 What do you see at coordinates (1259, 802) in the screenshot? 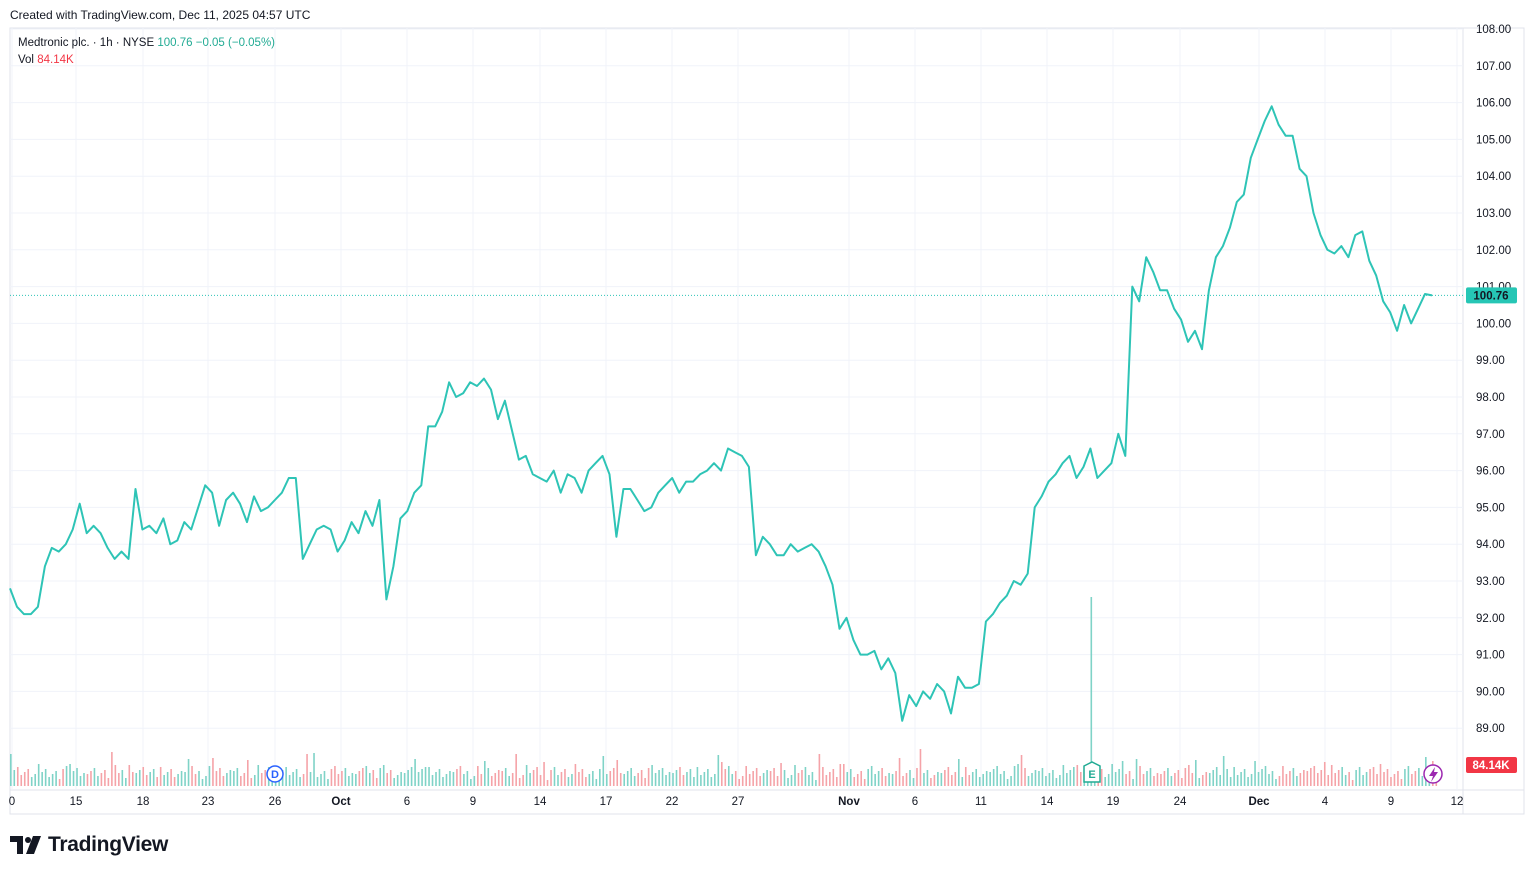
I see `x-tick-label: Dec` at bounding box center [1259, 802].